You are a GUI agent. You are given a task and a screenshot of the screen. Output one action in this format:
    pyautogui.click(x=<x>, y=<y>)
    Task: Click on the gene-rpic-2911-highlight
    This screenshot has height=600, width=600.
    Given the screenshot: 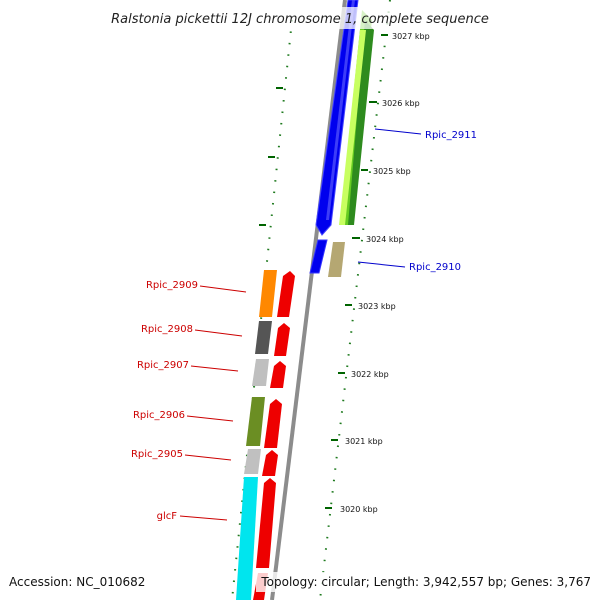 What is the action you would take?
    pyautogui.click(x=340, y=110)
    